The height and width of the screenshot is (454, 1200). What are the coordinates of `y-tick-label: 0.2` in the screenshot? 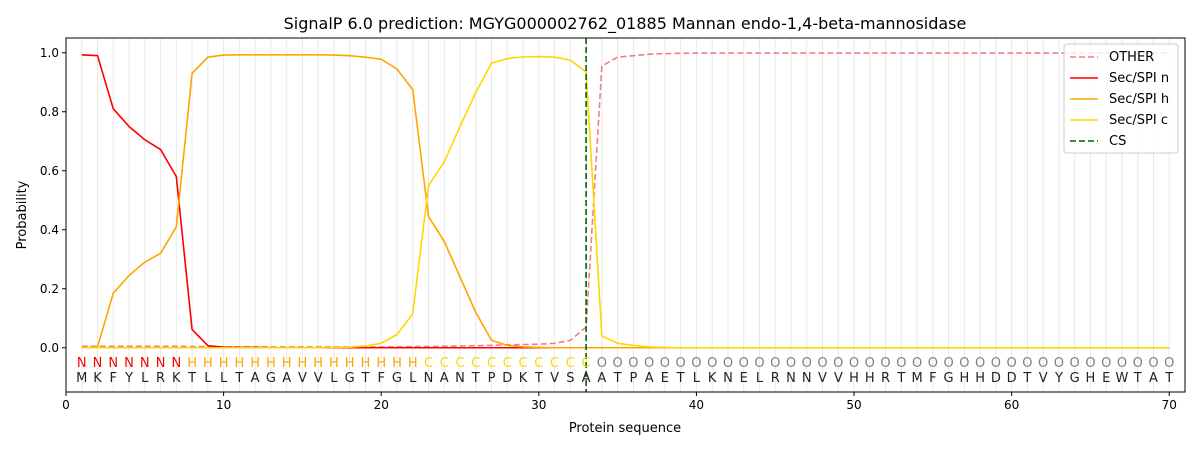 It's located at (49, 289).